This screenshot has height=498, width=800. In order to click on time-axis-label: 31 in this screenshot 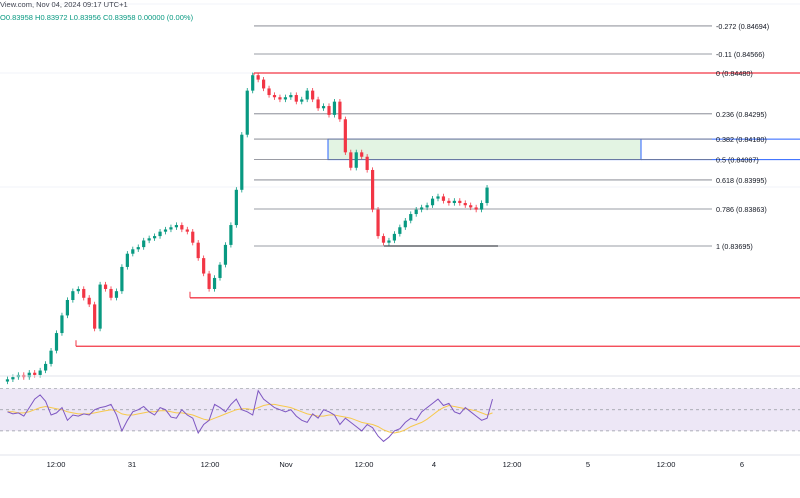, I will do `click(132, 464)`.